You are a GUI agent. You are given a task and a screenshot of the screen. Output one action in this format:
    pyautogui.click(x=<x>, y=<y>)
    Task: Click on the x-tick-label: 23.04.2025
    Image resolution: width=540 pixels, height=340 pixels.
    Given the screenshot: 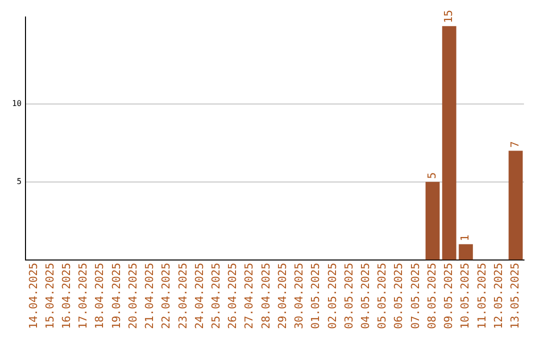 What is the action you would take?
    pyautogui.click(x=183, y=296)
    